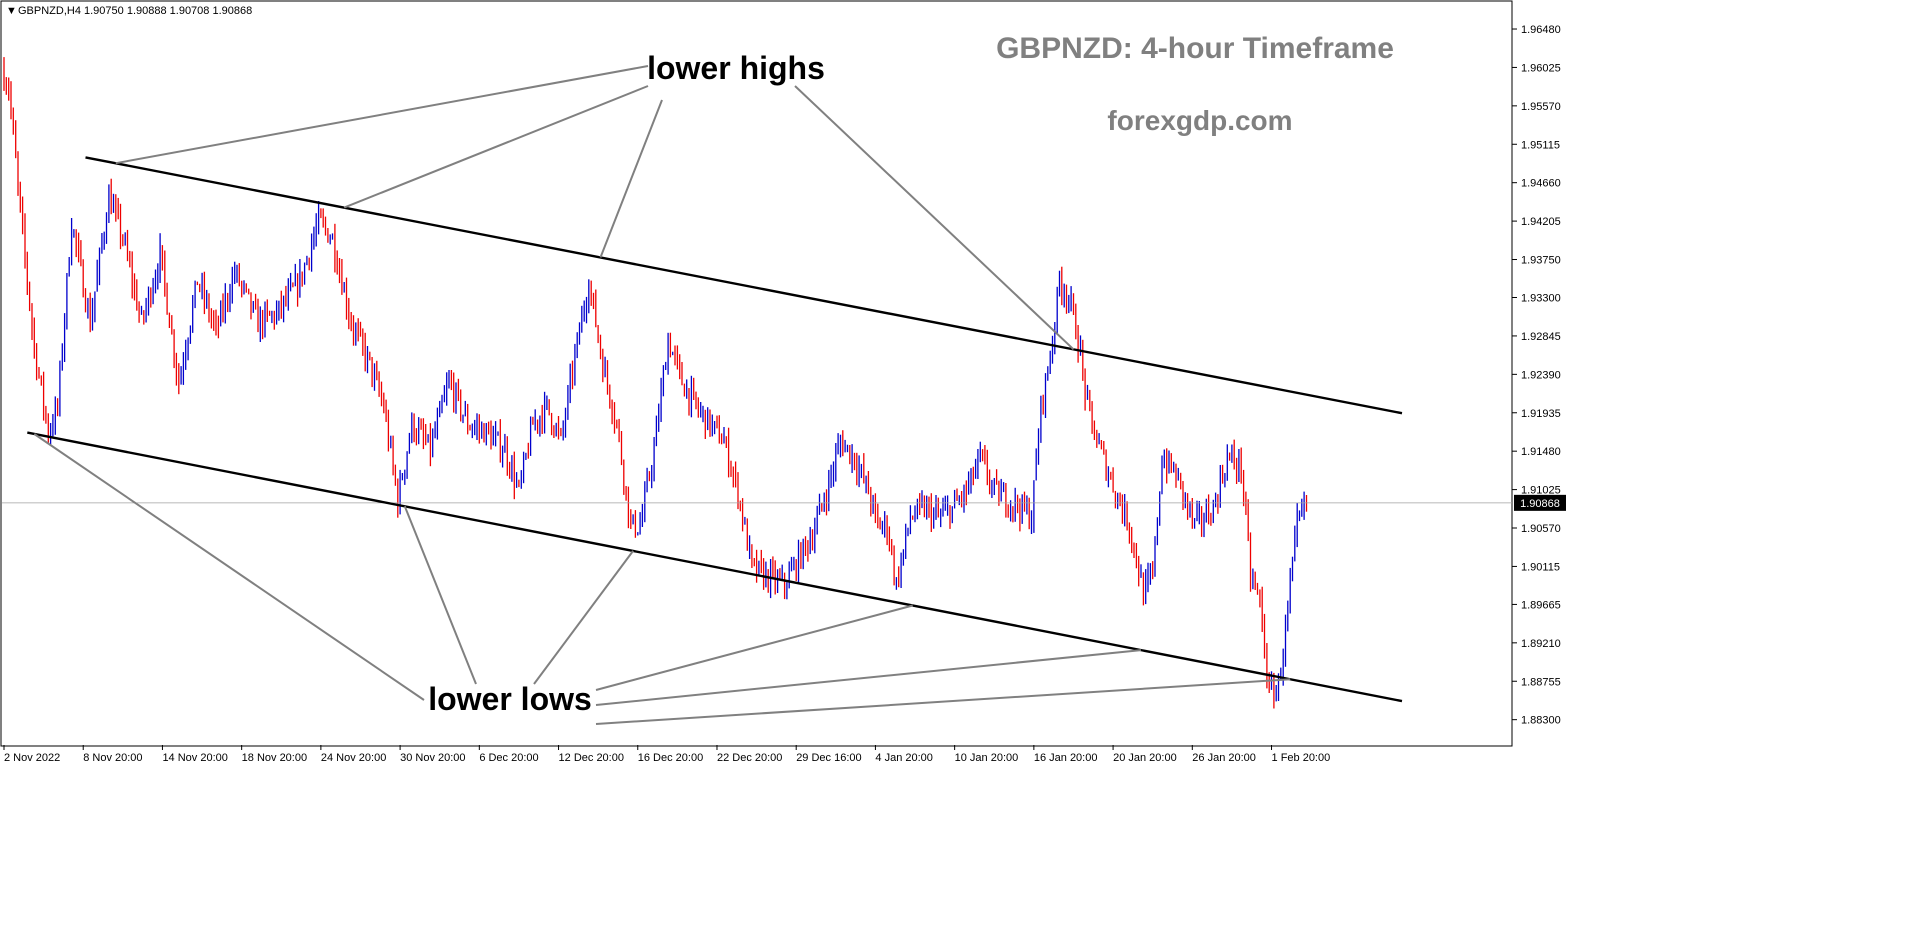  I want to click on y-tick-label: 1.94660, so click(1541, 184).